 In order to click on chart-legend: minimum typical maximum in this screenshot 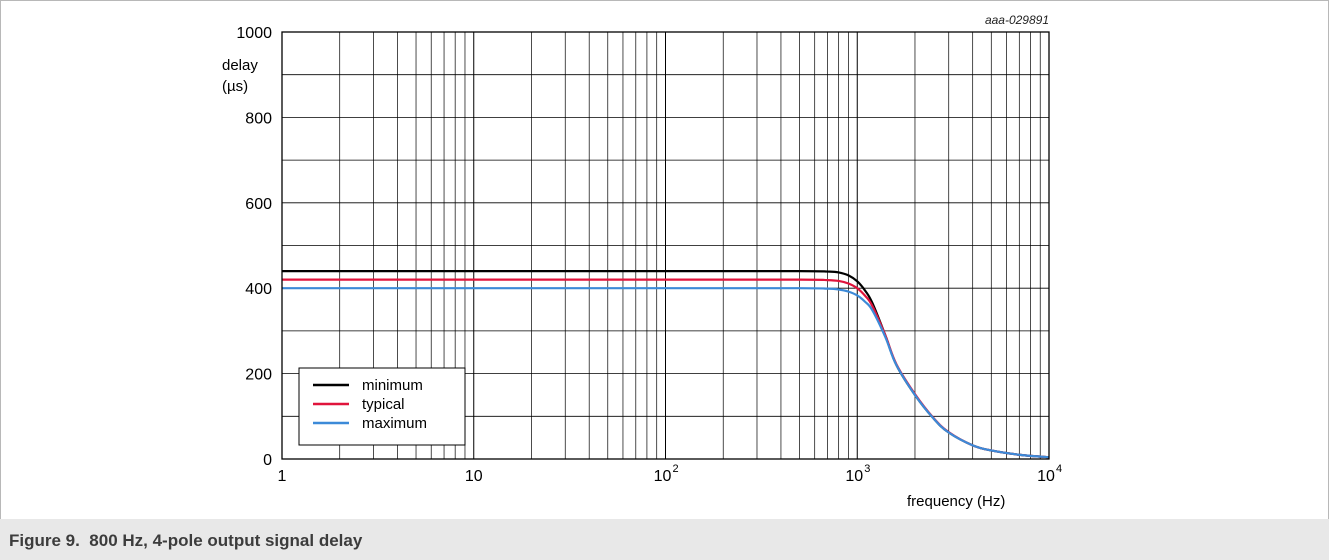, I will do `click(382, 406)`.